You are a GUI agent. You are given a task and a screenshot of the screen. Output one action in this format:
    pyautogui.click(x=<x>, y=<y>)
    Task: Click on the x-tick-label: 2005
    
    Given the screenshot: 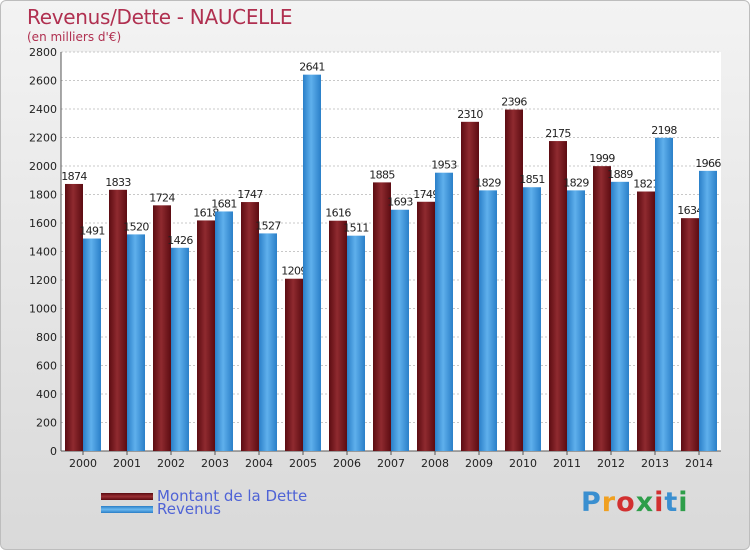 What is the action you would take?
    pyautogui.click(x=303, y=463)
    